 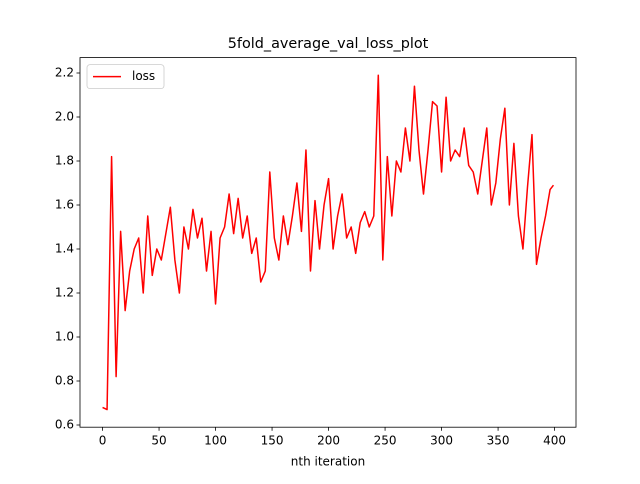 I want to click on y-tick-label: 2.0, so click(x=64, y=117).